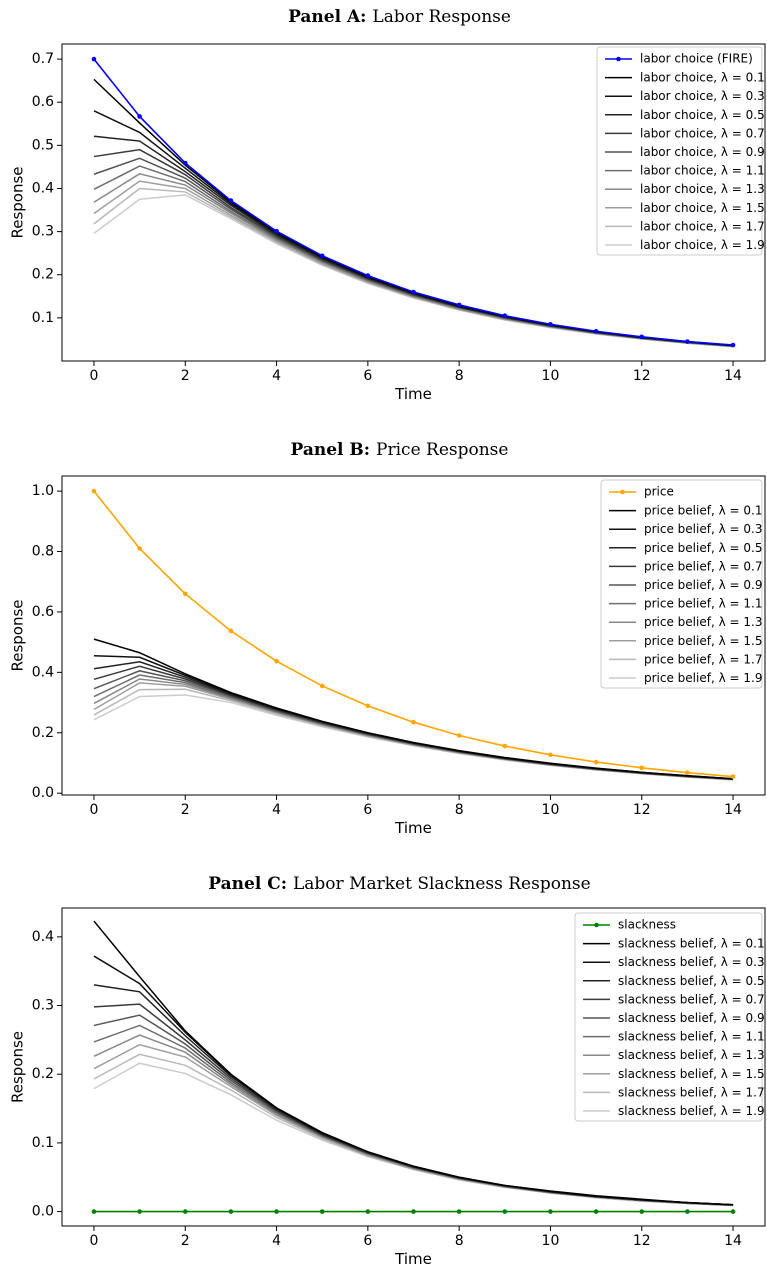  What do you see at coordinates (703, 547) in the screenshot?
I see `legend-entry-label: price belief, λ = 0.5` at bounding box center [703, 547].